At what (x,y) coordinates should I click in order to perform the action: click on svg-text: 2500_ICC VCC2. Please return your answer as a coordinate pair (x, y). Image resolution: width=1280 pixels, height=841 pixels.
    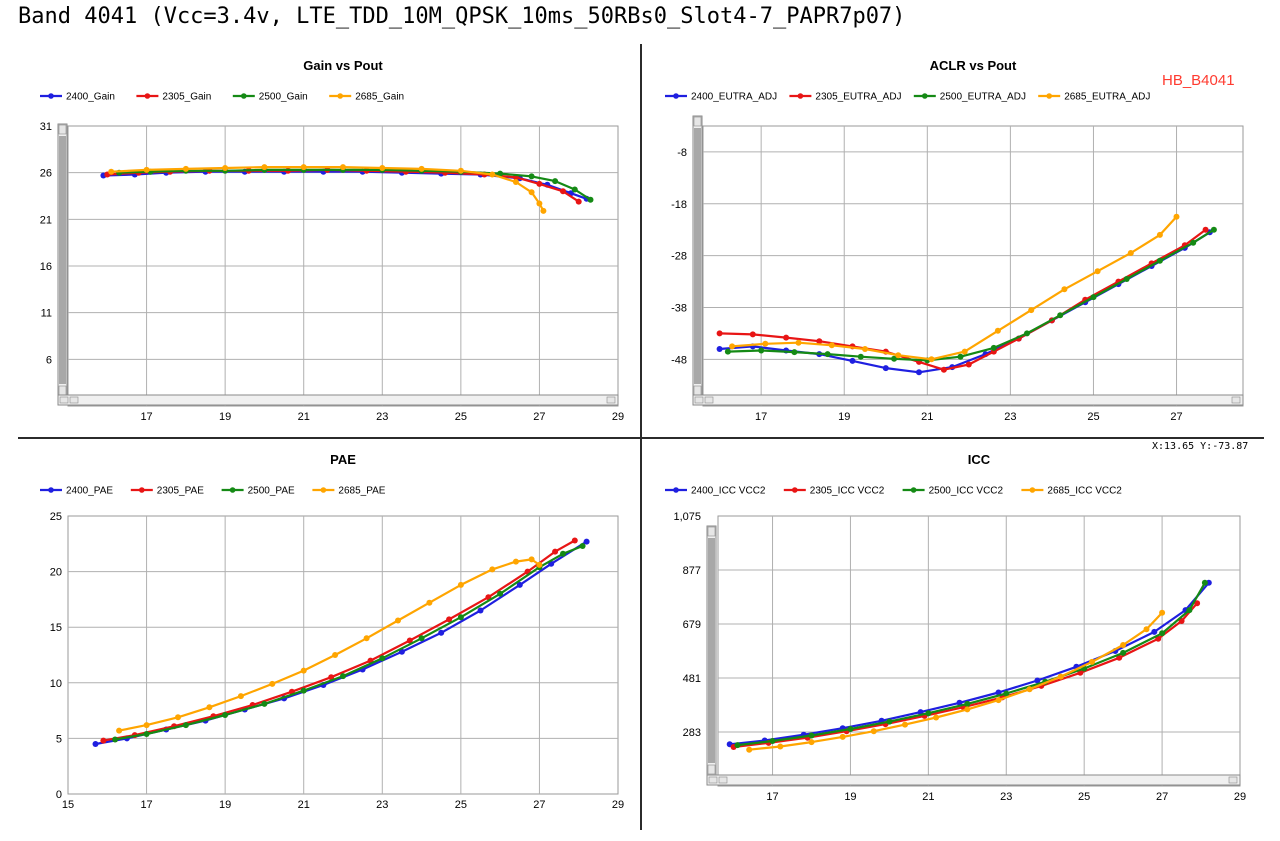
    Looking at the image, I should click on (966, 491).